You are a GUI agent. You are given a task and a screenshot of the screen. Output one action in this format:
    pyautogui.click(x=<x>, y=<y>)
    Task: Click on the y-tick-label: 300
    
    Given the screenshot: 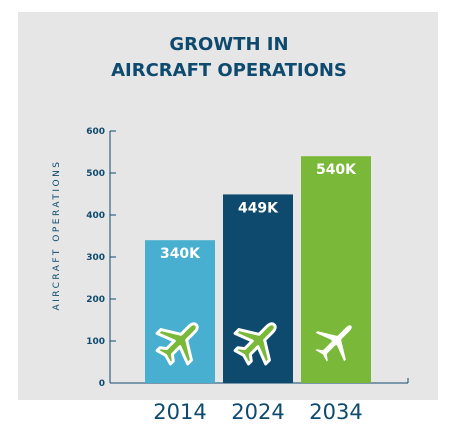 What is the action you would take?
    pyautogui.click(x=95, y=258)
    